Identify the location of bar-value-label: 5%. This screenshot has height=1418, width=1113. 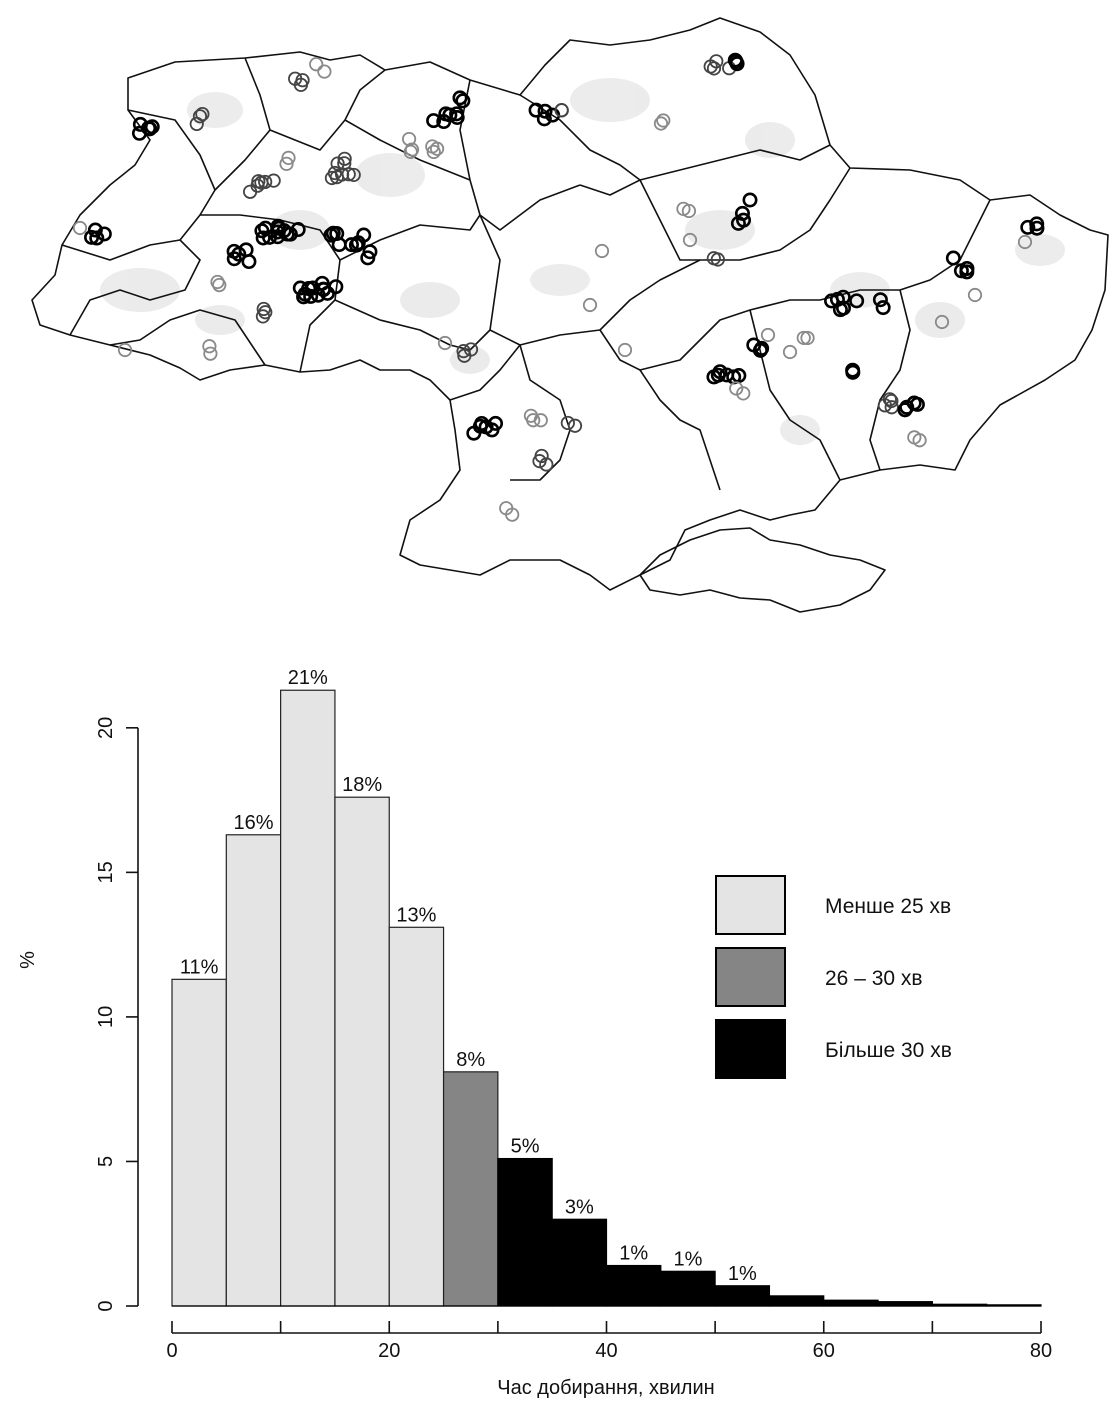
(525, 1147).